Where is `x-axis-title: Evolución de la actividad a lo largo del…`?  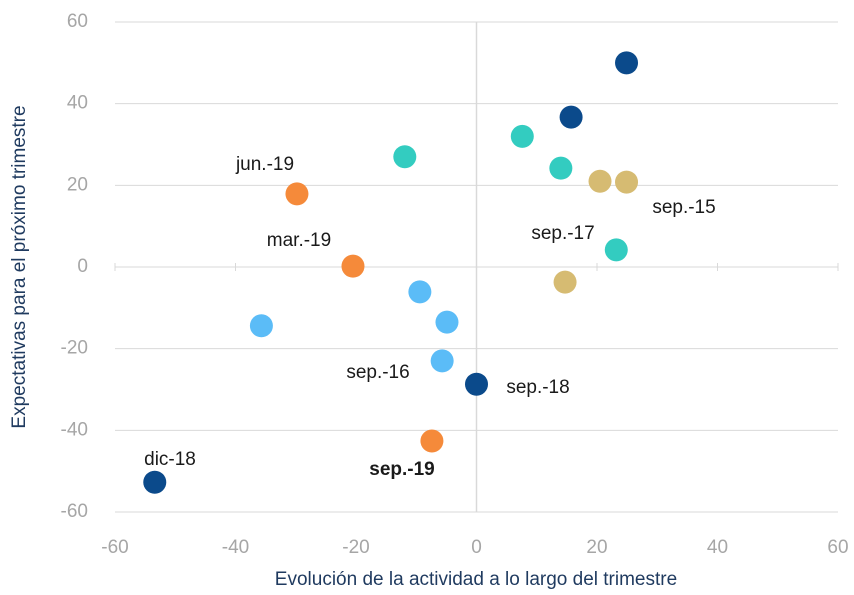 x-axis-title: Evolución de la actividad a lo largo del… is located at coordinates (476, 579).